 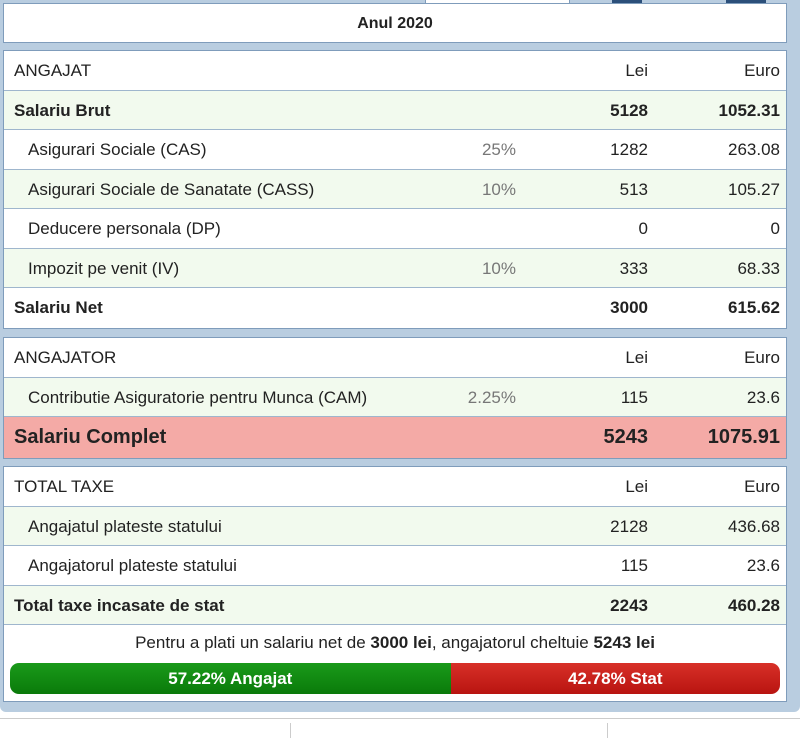 I want to click on table-row-net: Salariu Net 3000 615.62, so click(x=397, y=307).